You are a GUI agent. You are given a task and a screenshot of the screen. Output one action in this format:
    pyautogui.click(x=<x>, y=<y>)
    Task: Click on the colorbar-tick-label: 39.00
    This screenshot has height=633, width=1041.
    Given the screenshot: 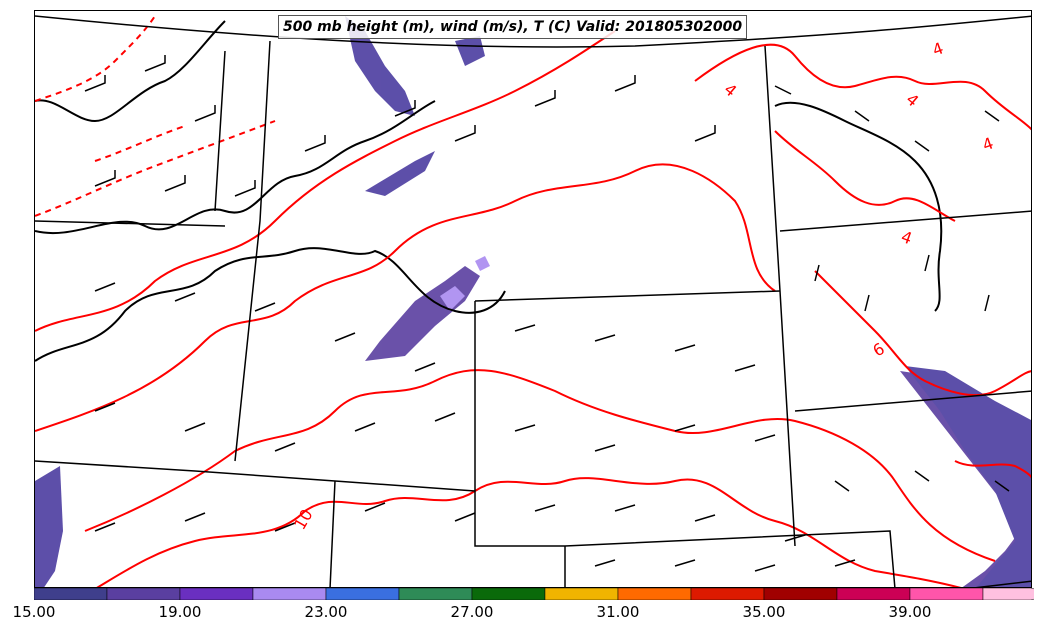 What is the action you would take?
    pyautogui.click(x=910, y=612)
    